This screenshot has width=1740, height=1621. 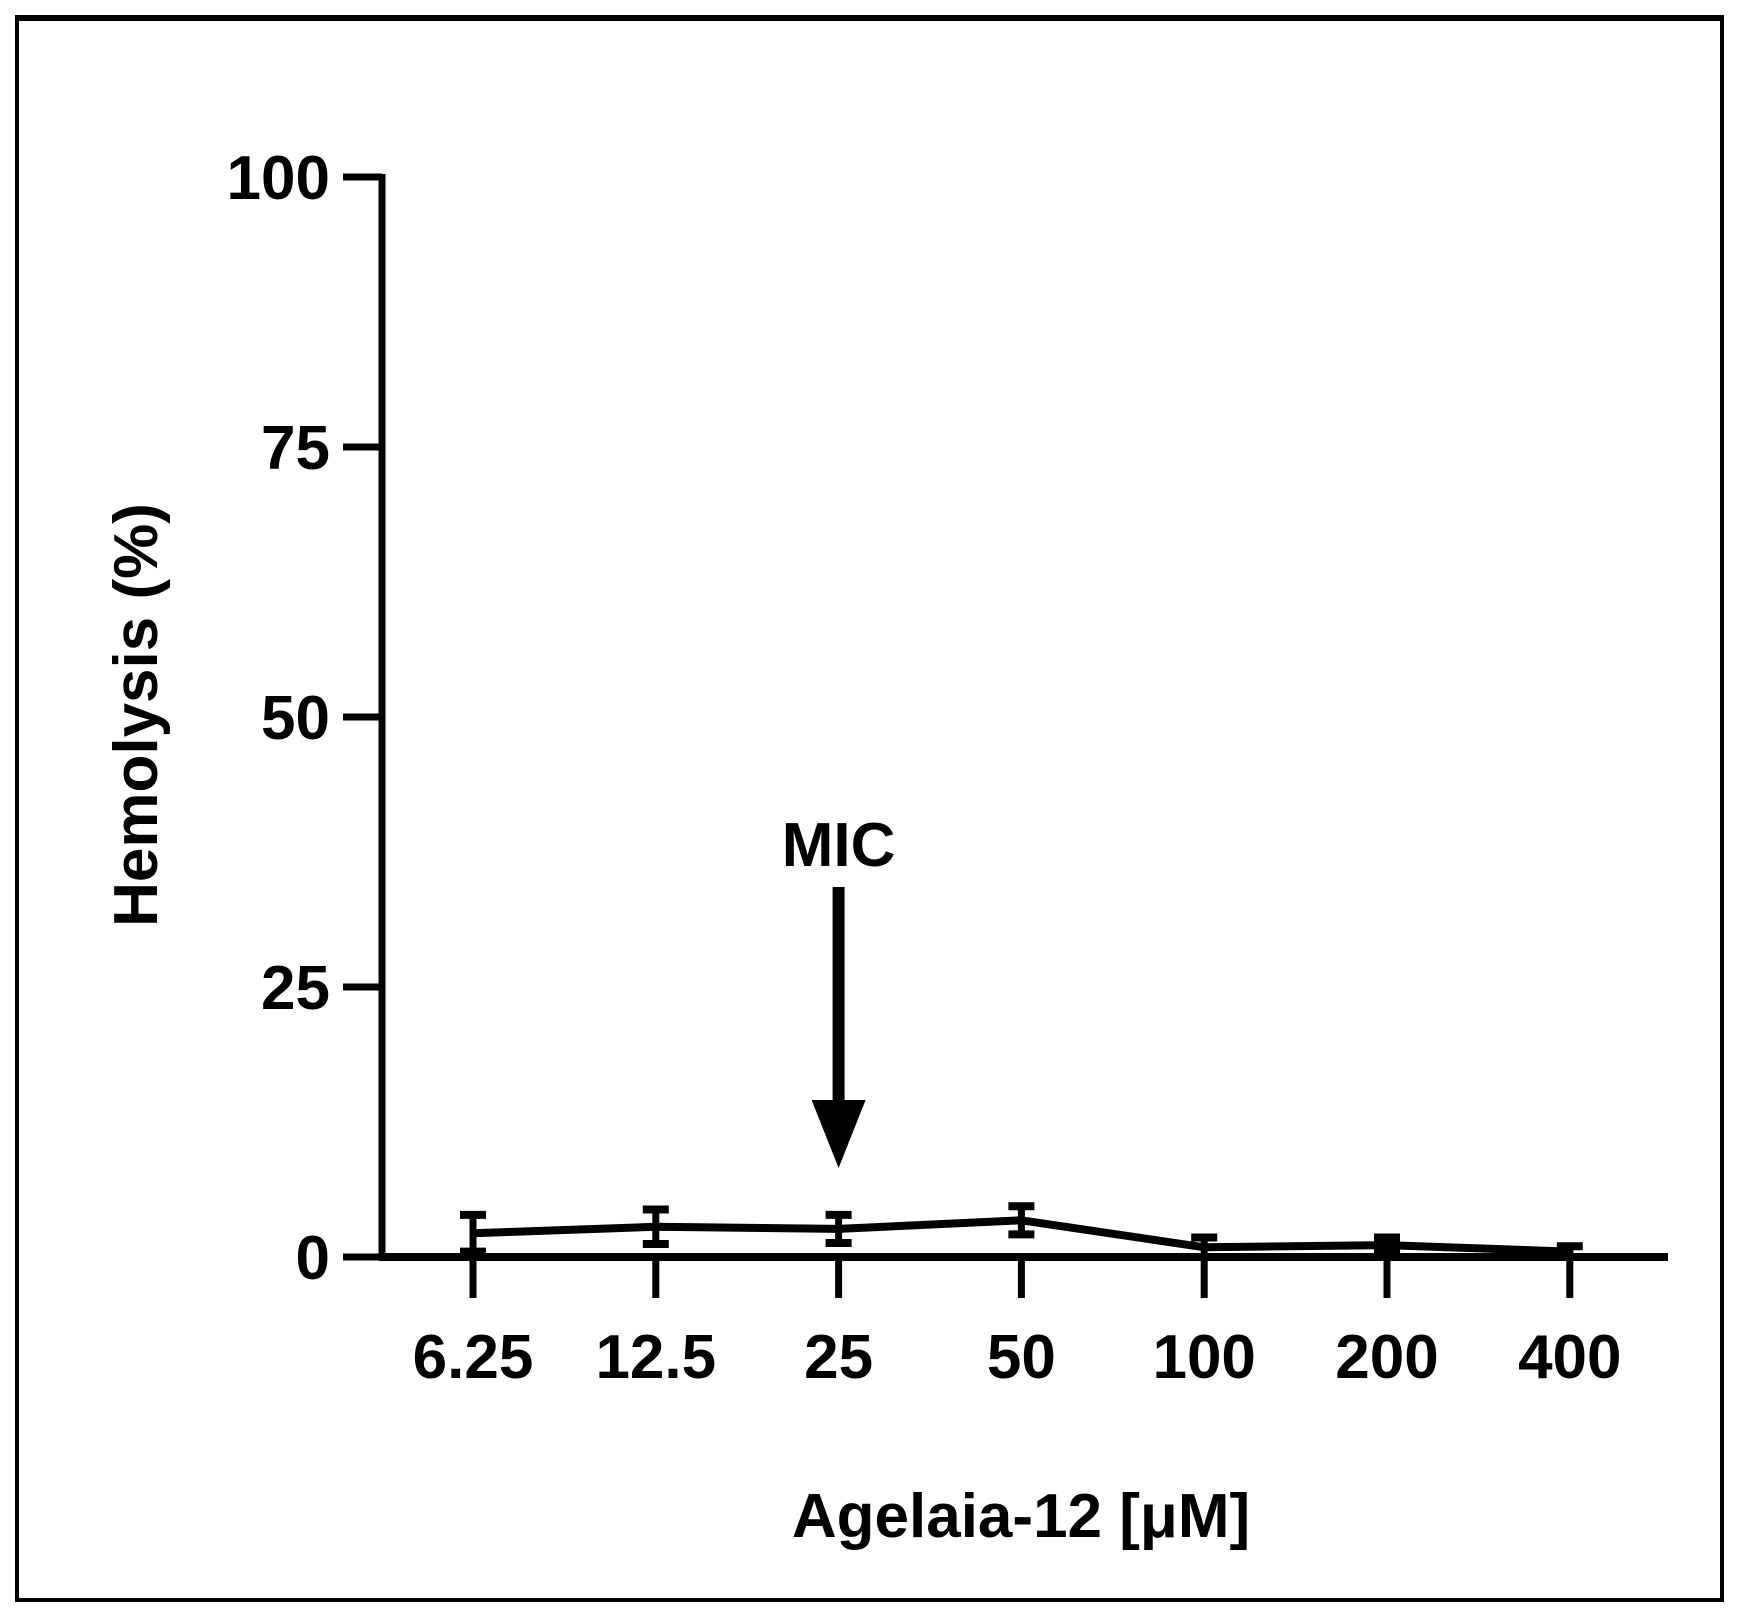 What do you see at coordinates (295, 988) in the screenshot?
I see `y-tick-label: 25` at bounding box center [295, 988].